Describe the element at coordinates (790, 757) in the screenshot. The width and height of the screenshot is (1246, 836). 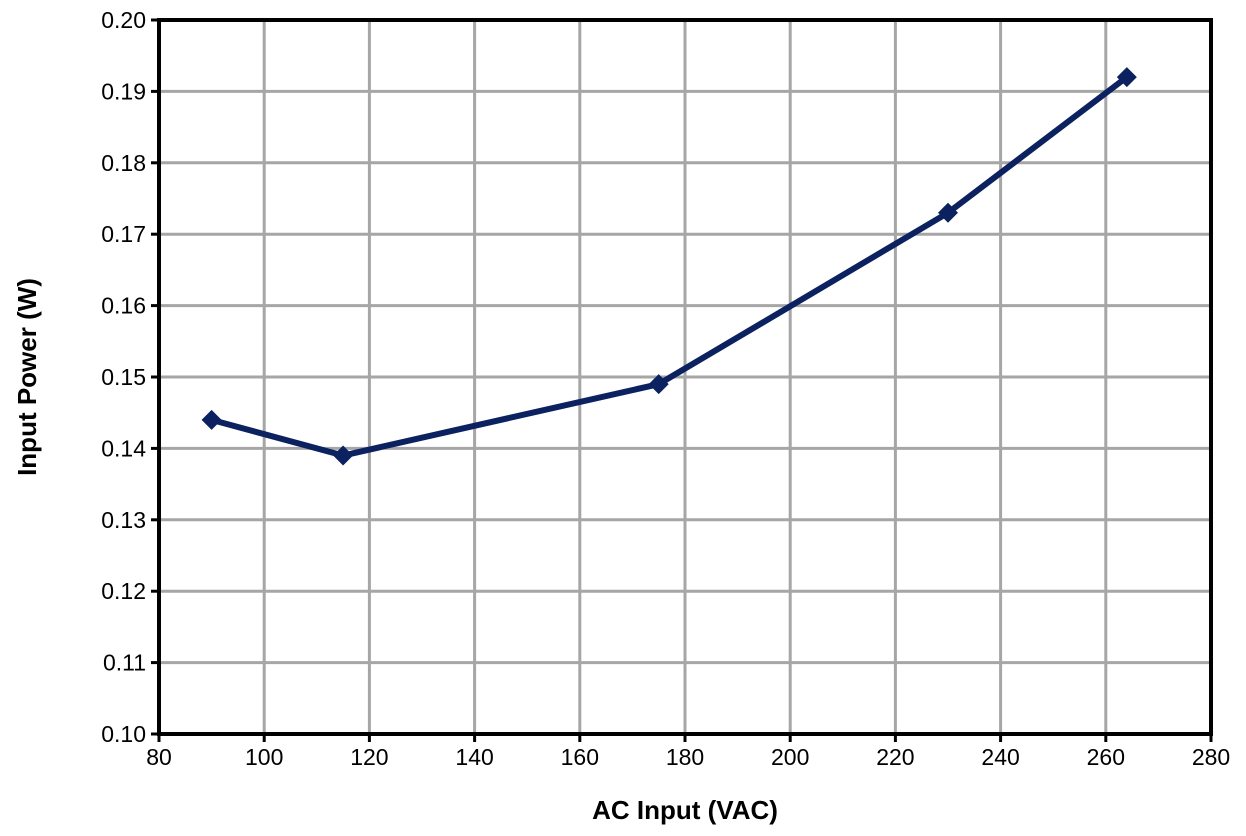
I see `x-tick-label: 200` at that location.